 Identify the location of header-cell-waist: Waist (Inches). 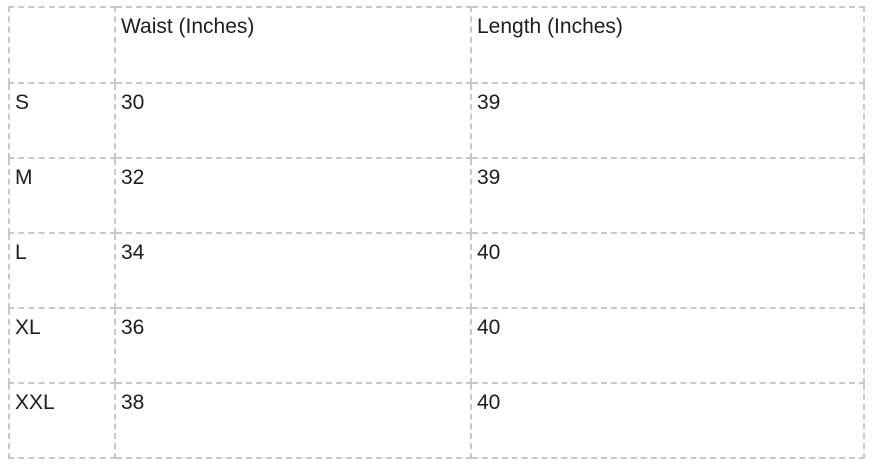
(293, 45).